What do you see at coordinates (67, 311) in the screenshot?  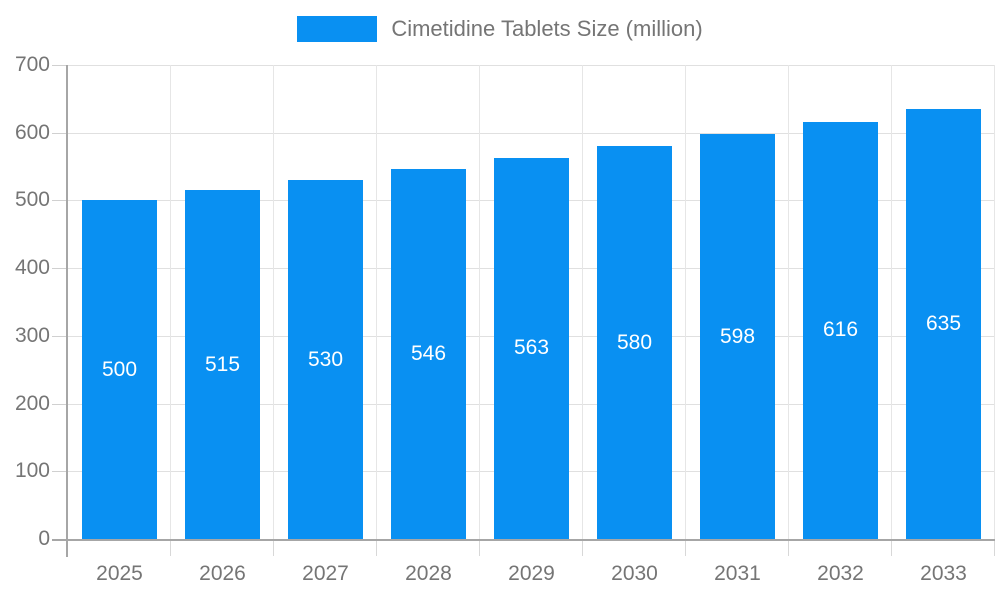 I see `y-axis-line` at bounding box center [67, 311].